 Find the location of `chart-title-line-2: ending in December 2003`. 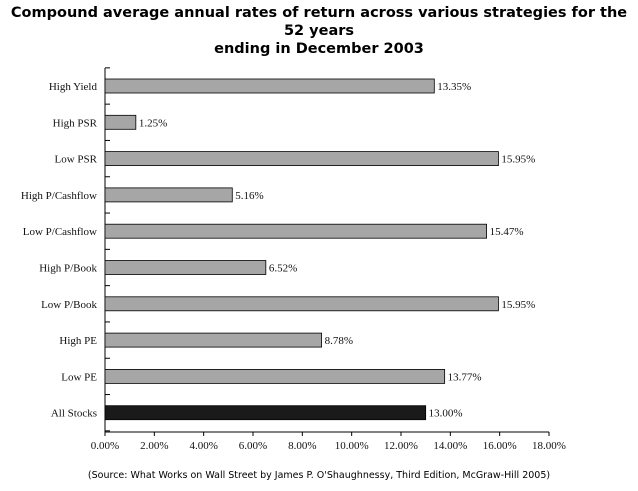

chart-title-line-2: ending in December 2003 is located at coordinates (319, 49).